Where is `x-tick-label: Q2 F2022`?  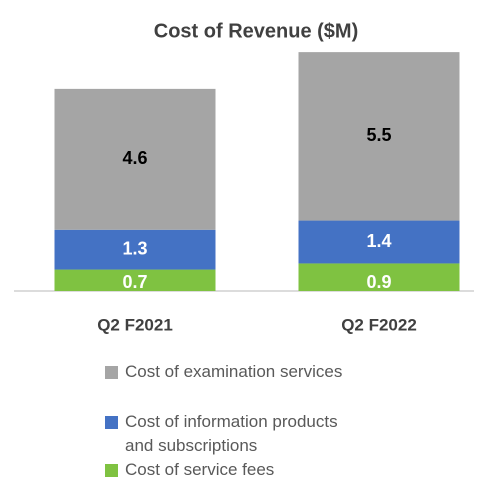 x-tick-label: Q2 F2022 is located at coordinates (379, 324).